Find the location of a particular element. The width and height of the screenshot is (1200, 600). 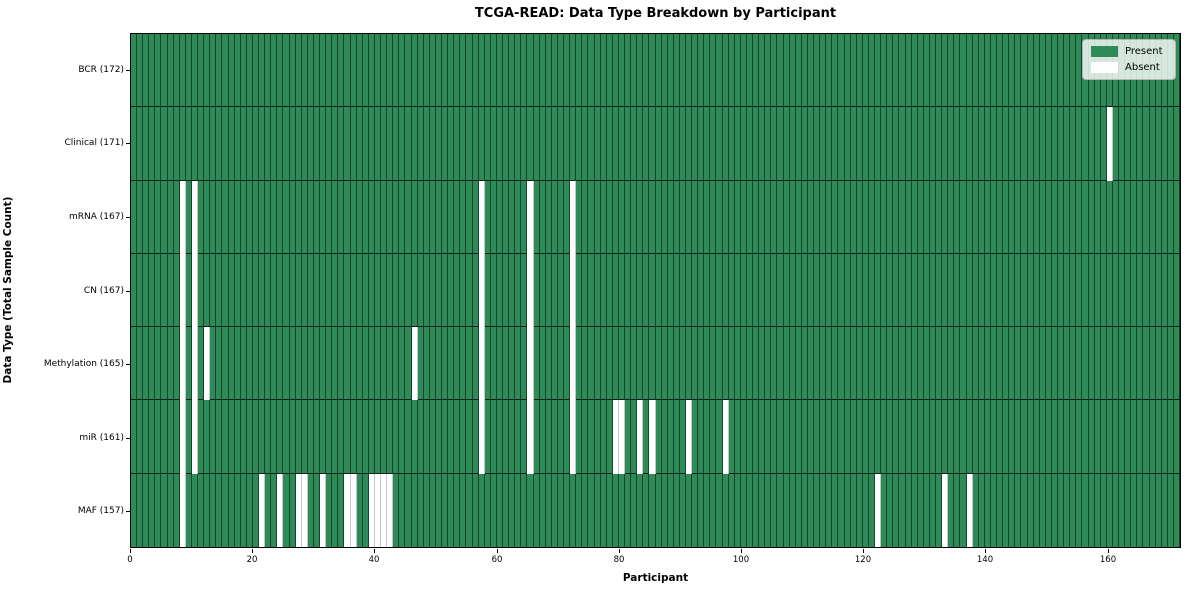

legend-label-present: Present is located at coordinates (1144, 51).